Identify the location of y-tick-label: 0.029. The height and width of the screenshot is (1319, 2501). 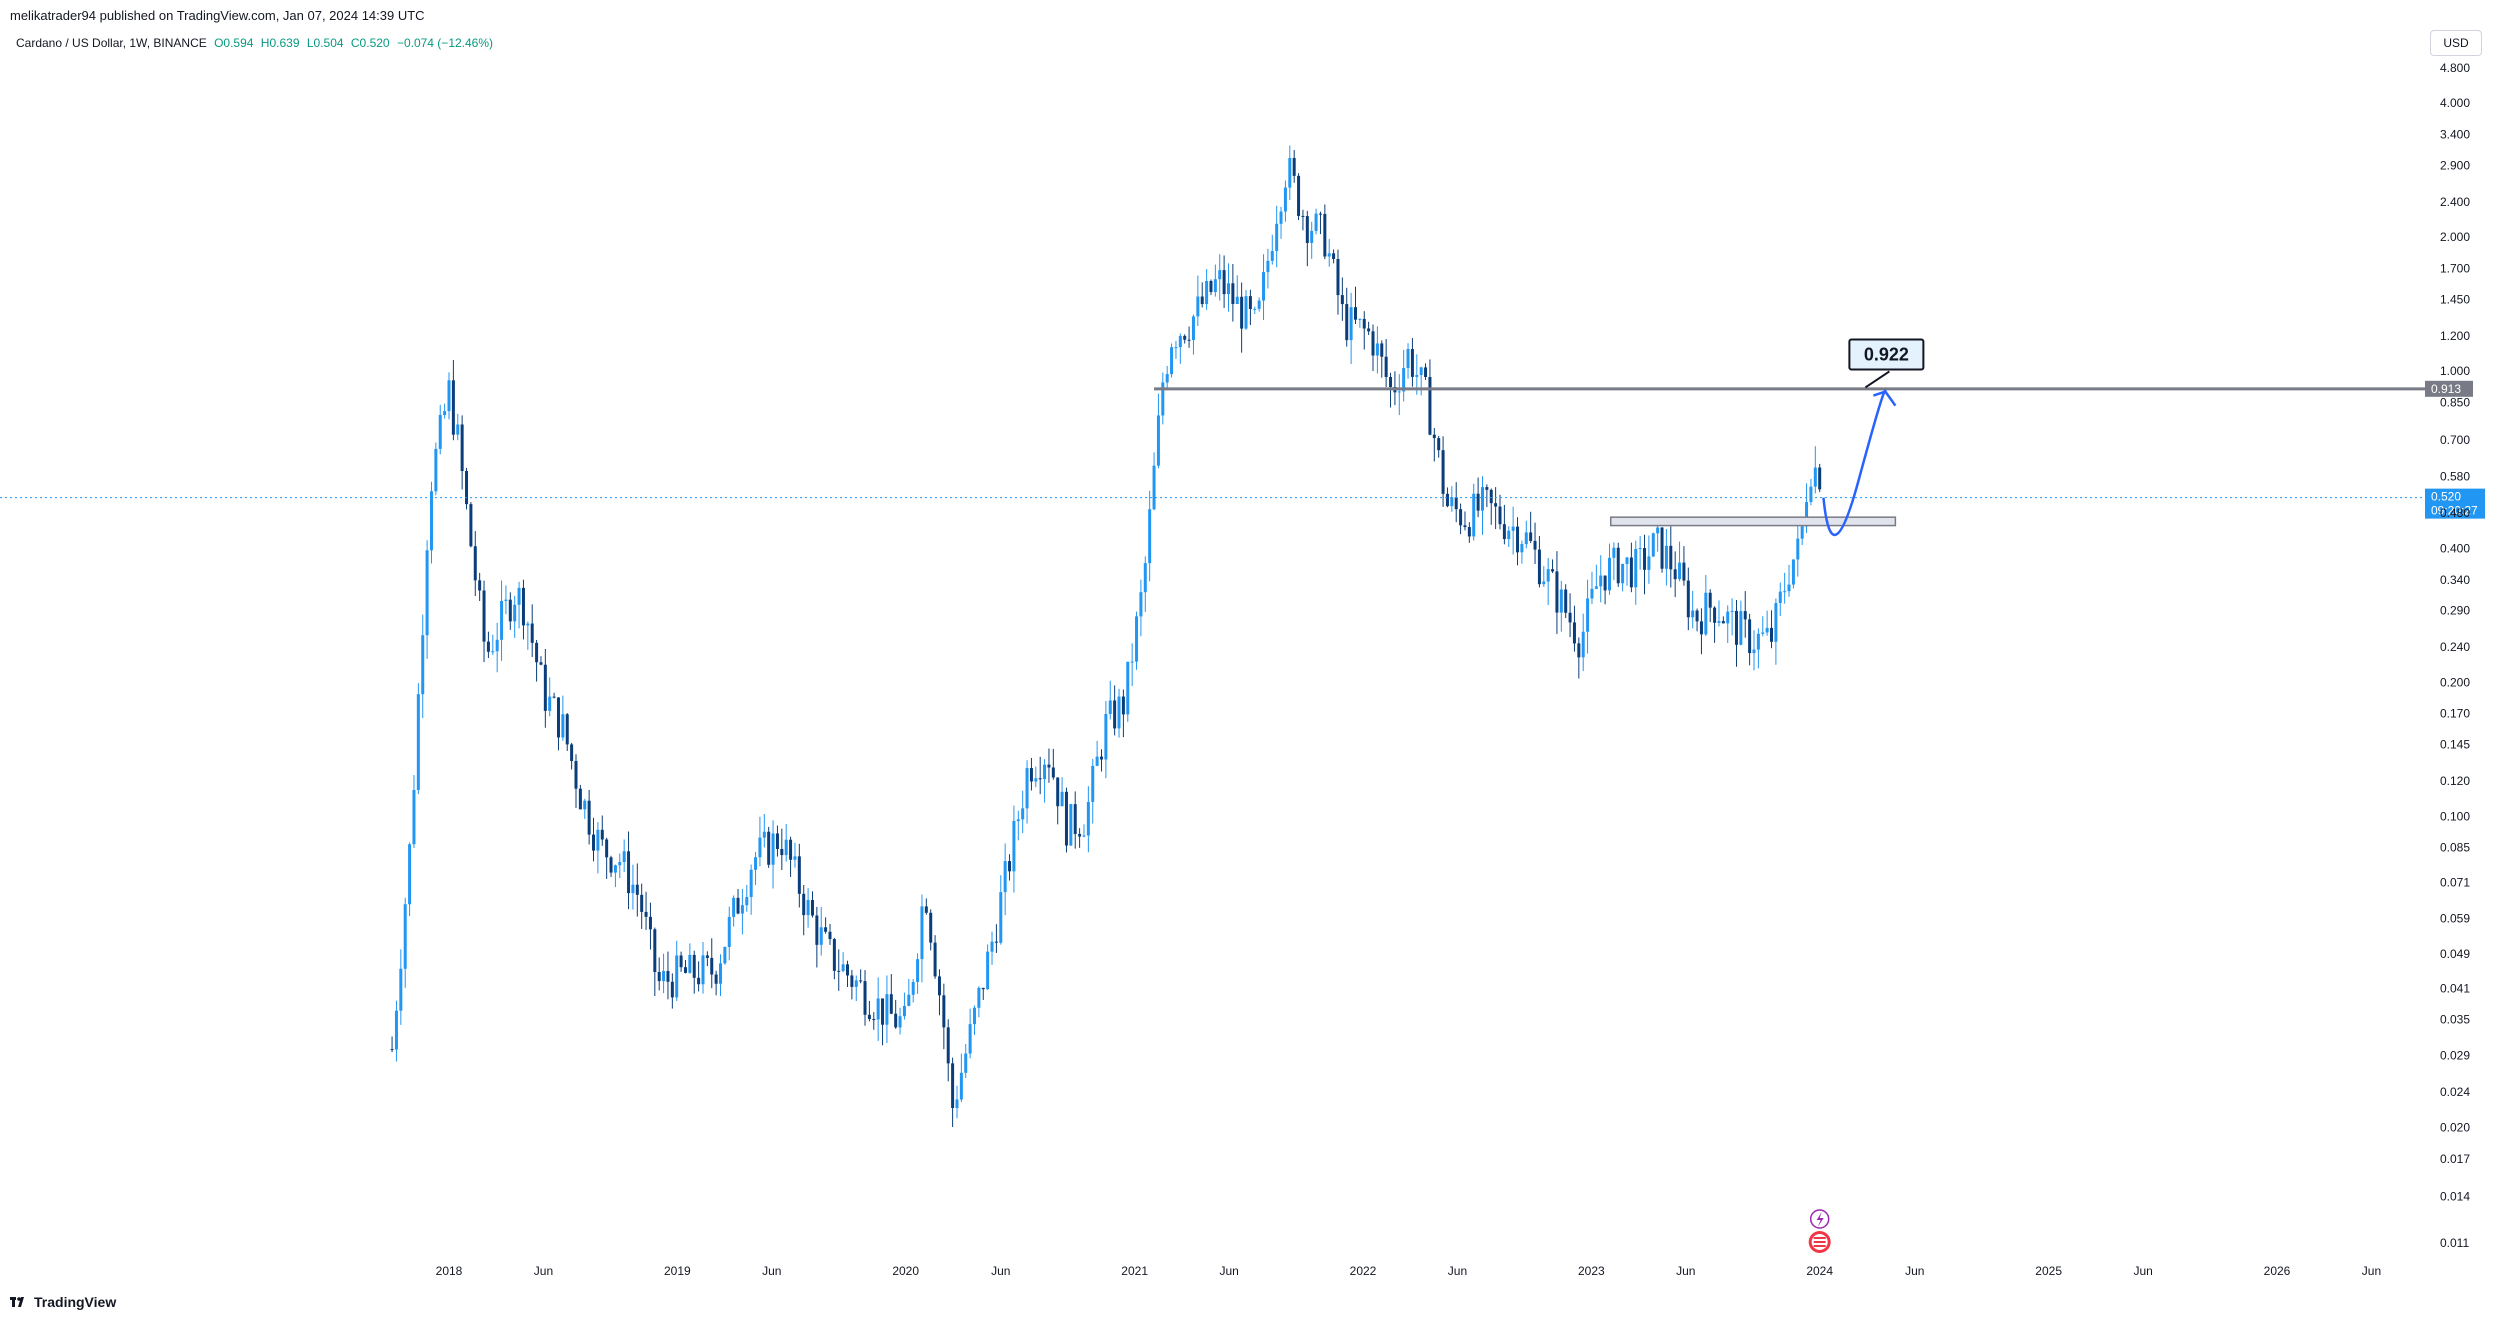
(2455, 1056).